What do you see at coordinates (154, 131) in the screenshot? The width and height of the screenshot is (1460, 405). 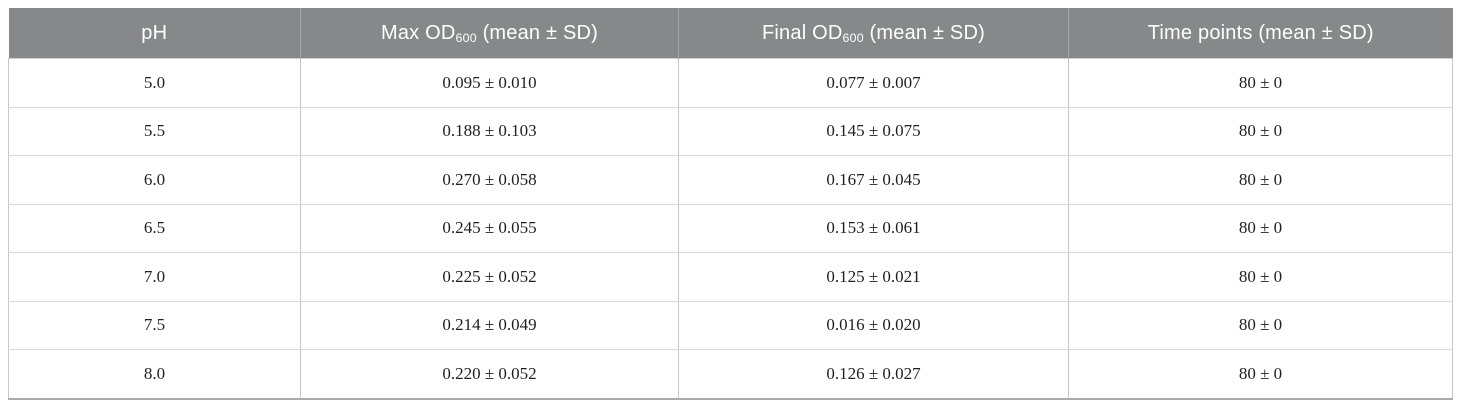 I see `cell-ph: 5.5` at bounding box center [154, 131].